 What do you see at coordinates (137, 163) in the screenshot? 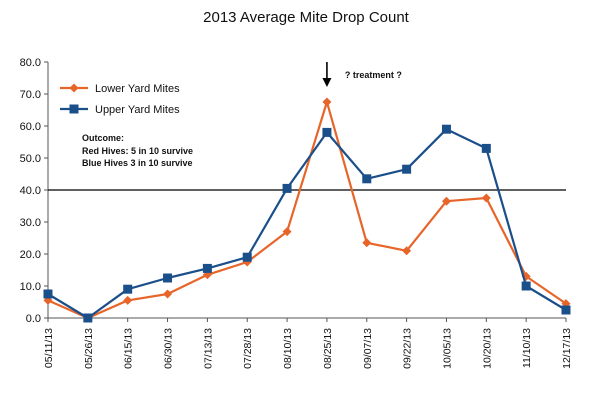
I see `outcome-line: Blue Hives 3 in 10 survive` at bounding box center [137, 163].